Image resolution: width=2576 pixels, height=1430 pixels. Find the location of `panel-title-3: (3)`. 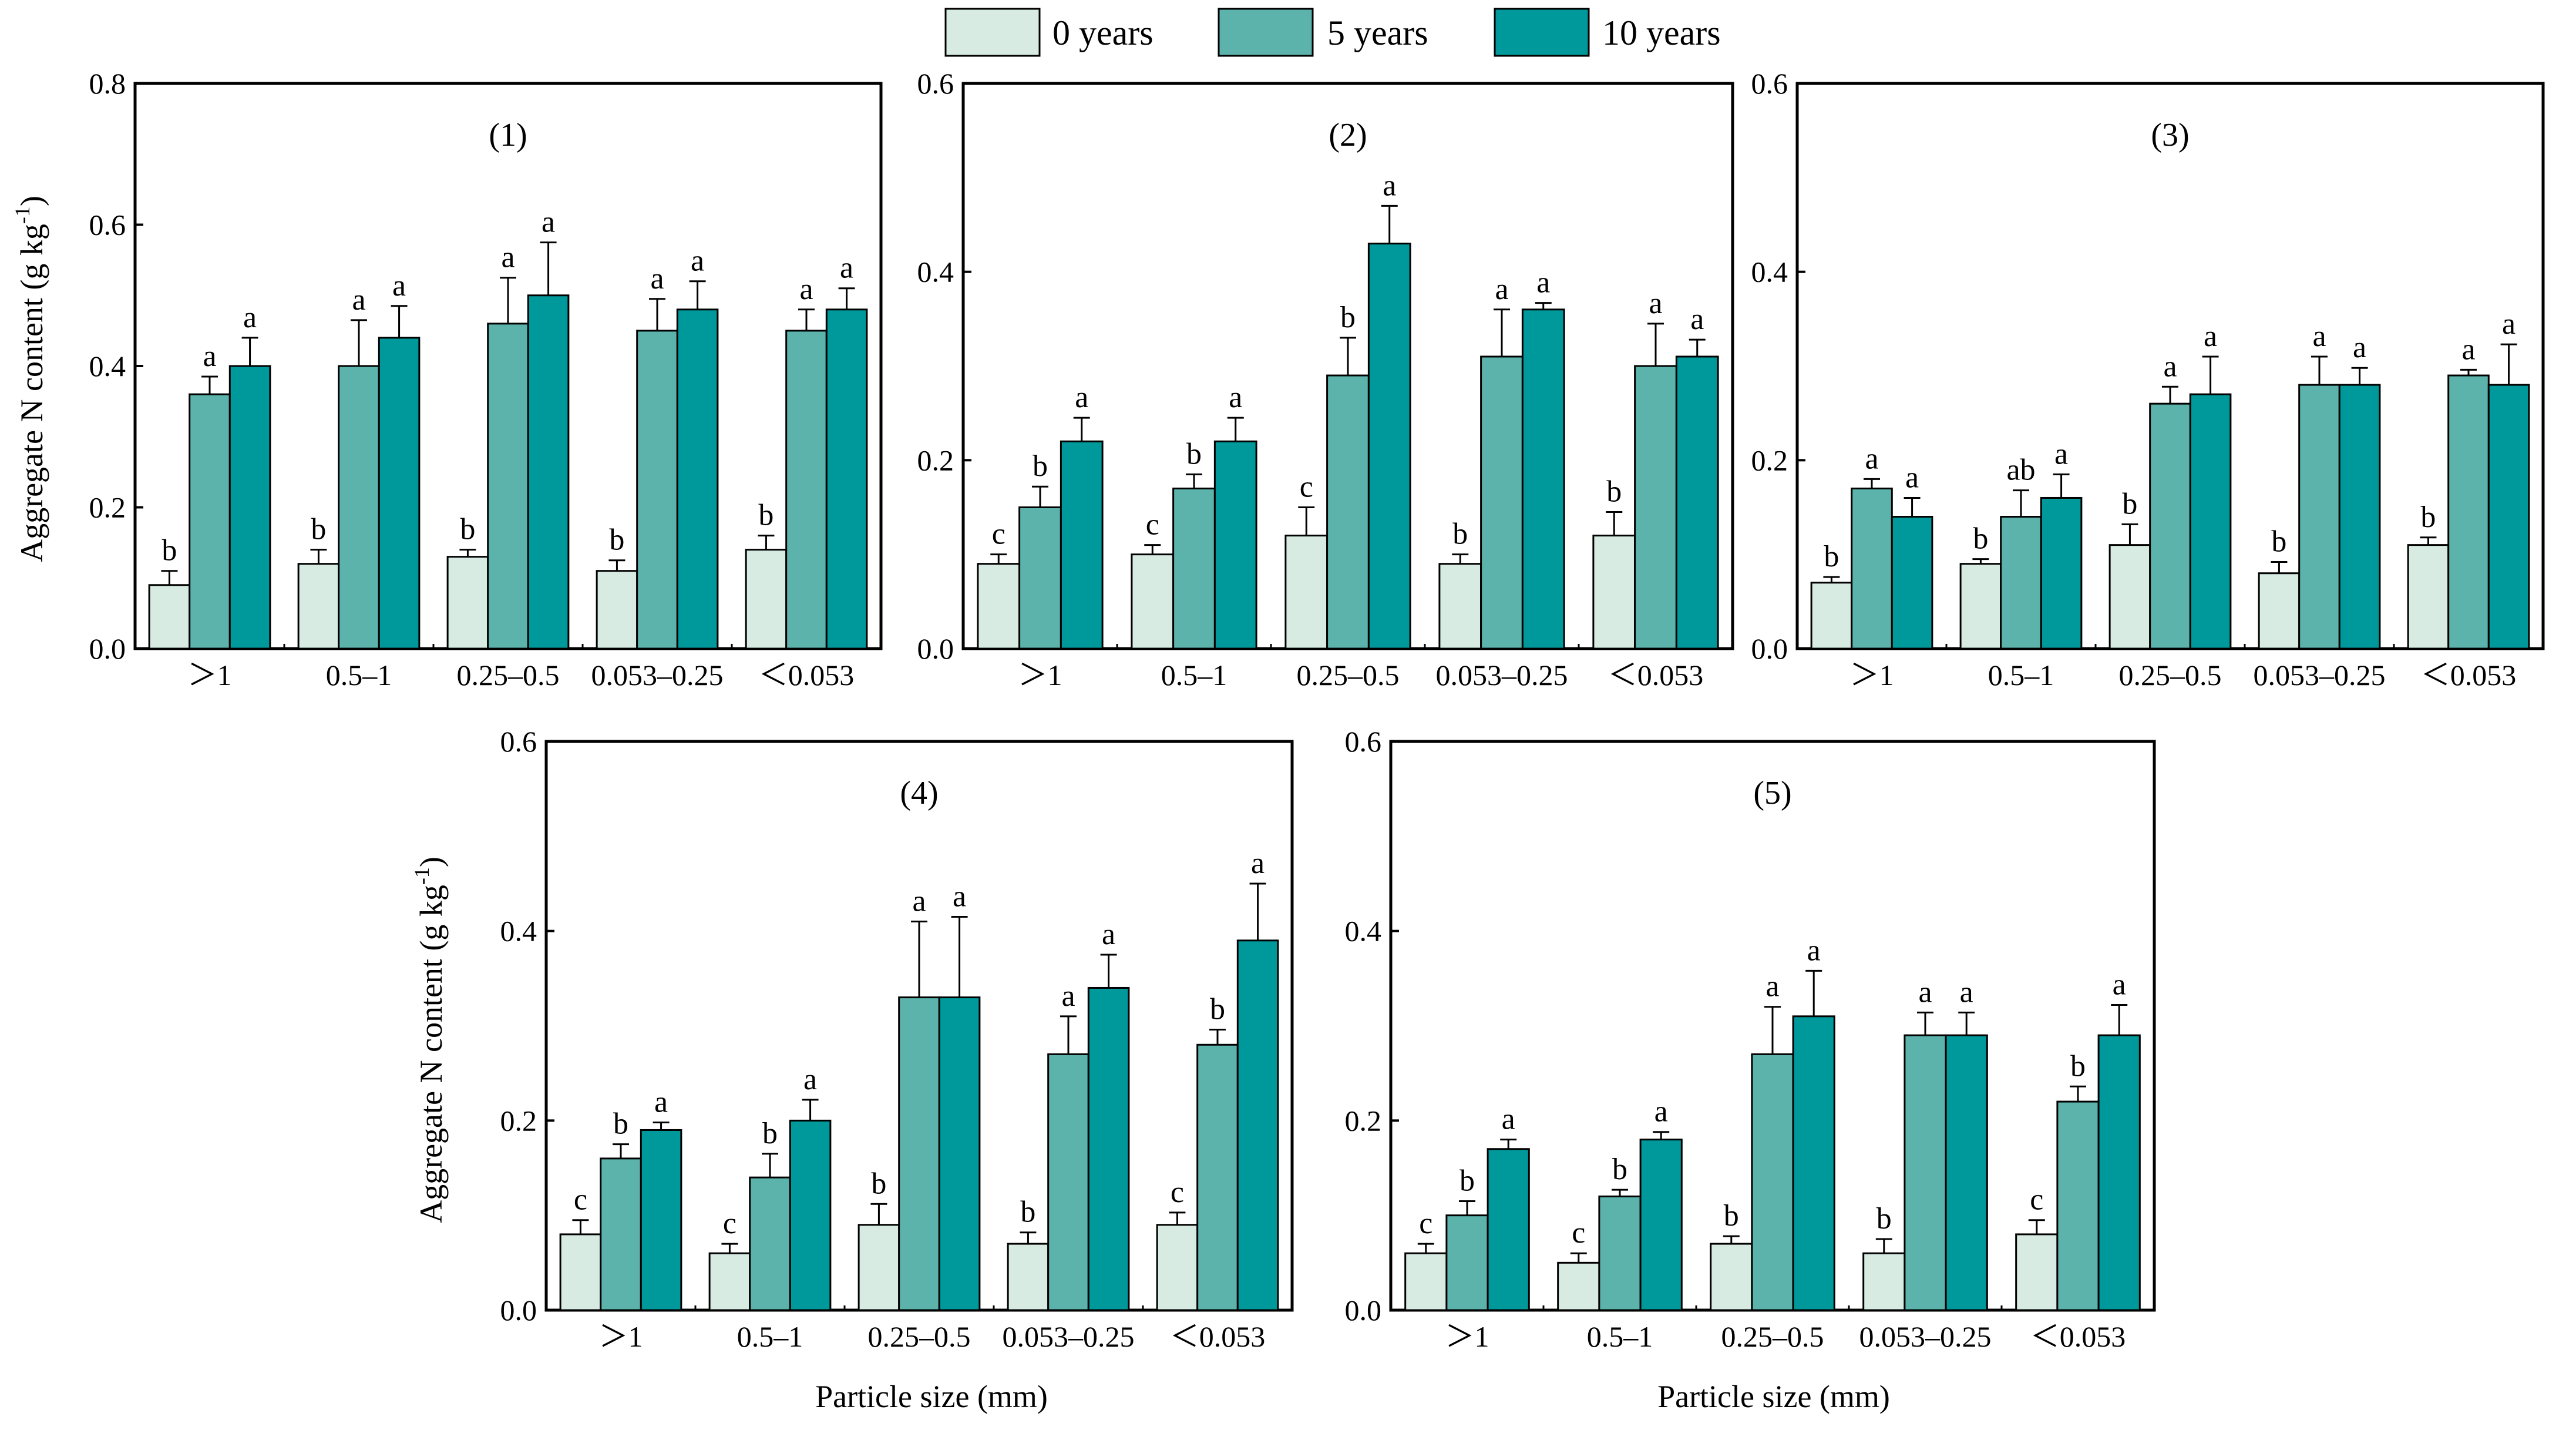

panel-title-3: (3) is located at coordinates (2170, 135).